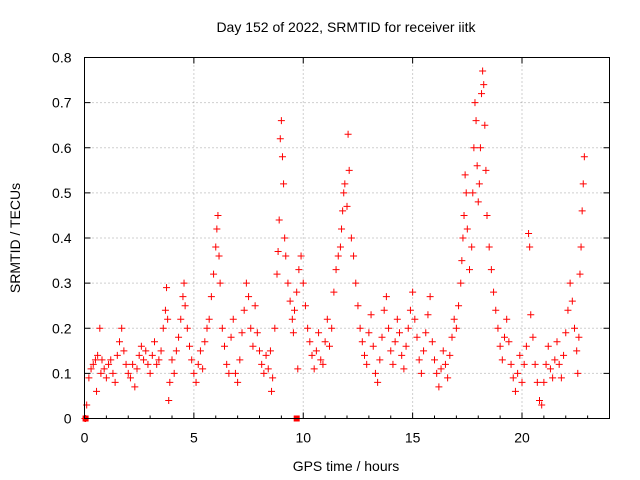  I want to click on y-tick-label: 0.4, so click(62, 238).